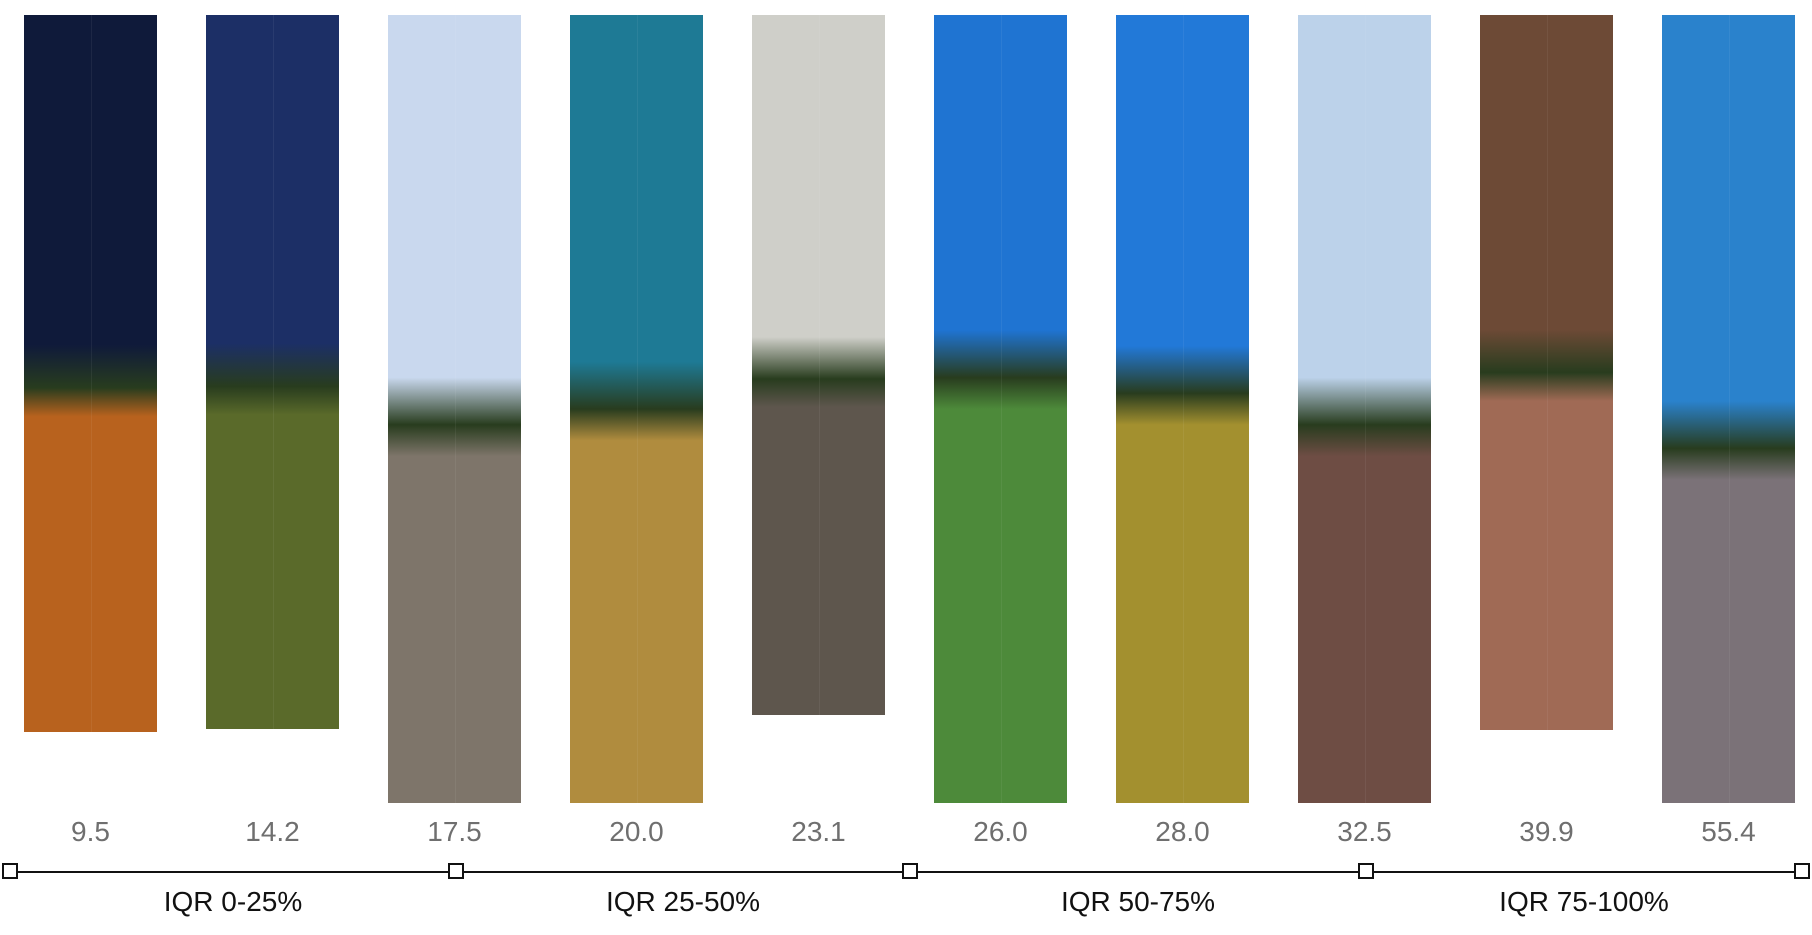 The image size is (1812, 935). Describe the element at coordinates (683, 901) in the screenshot. I see `quartile-label: IQR 25-50%` at that location.